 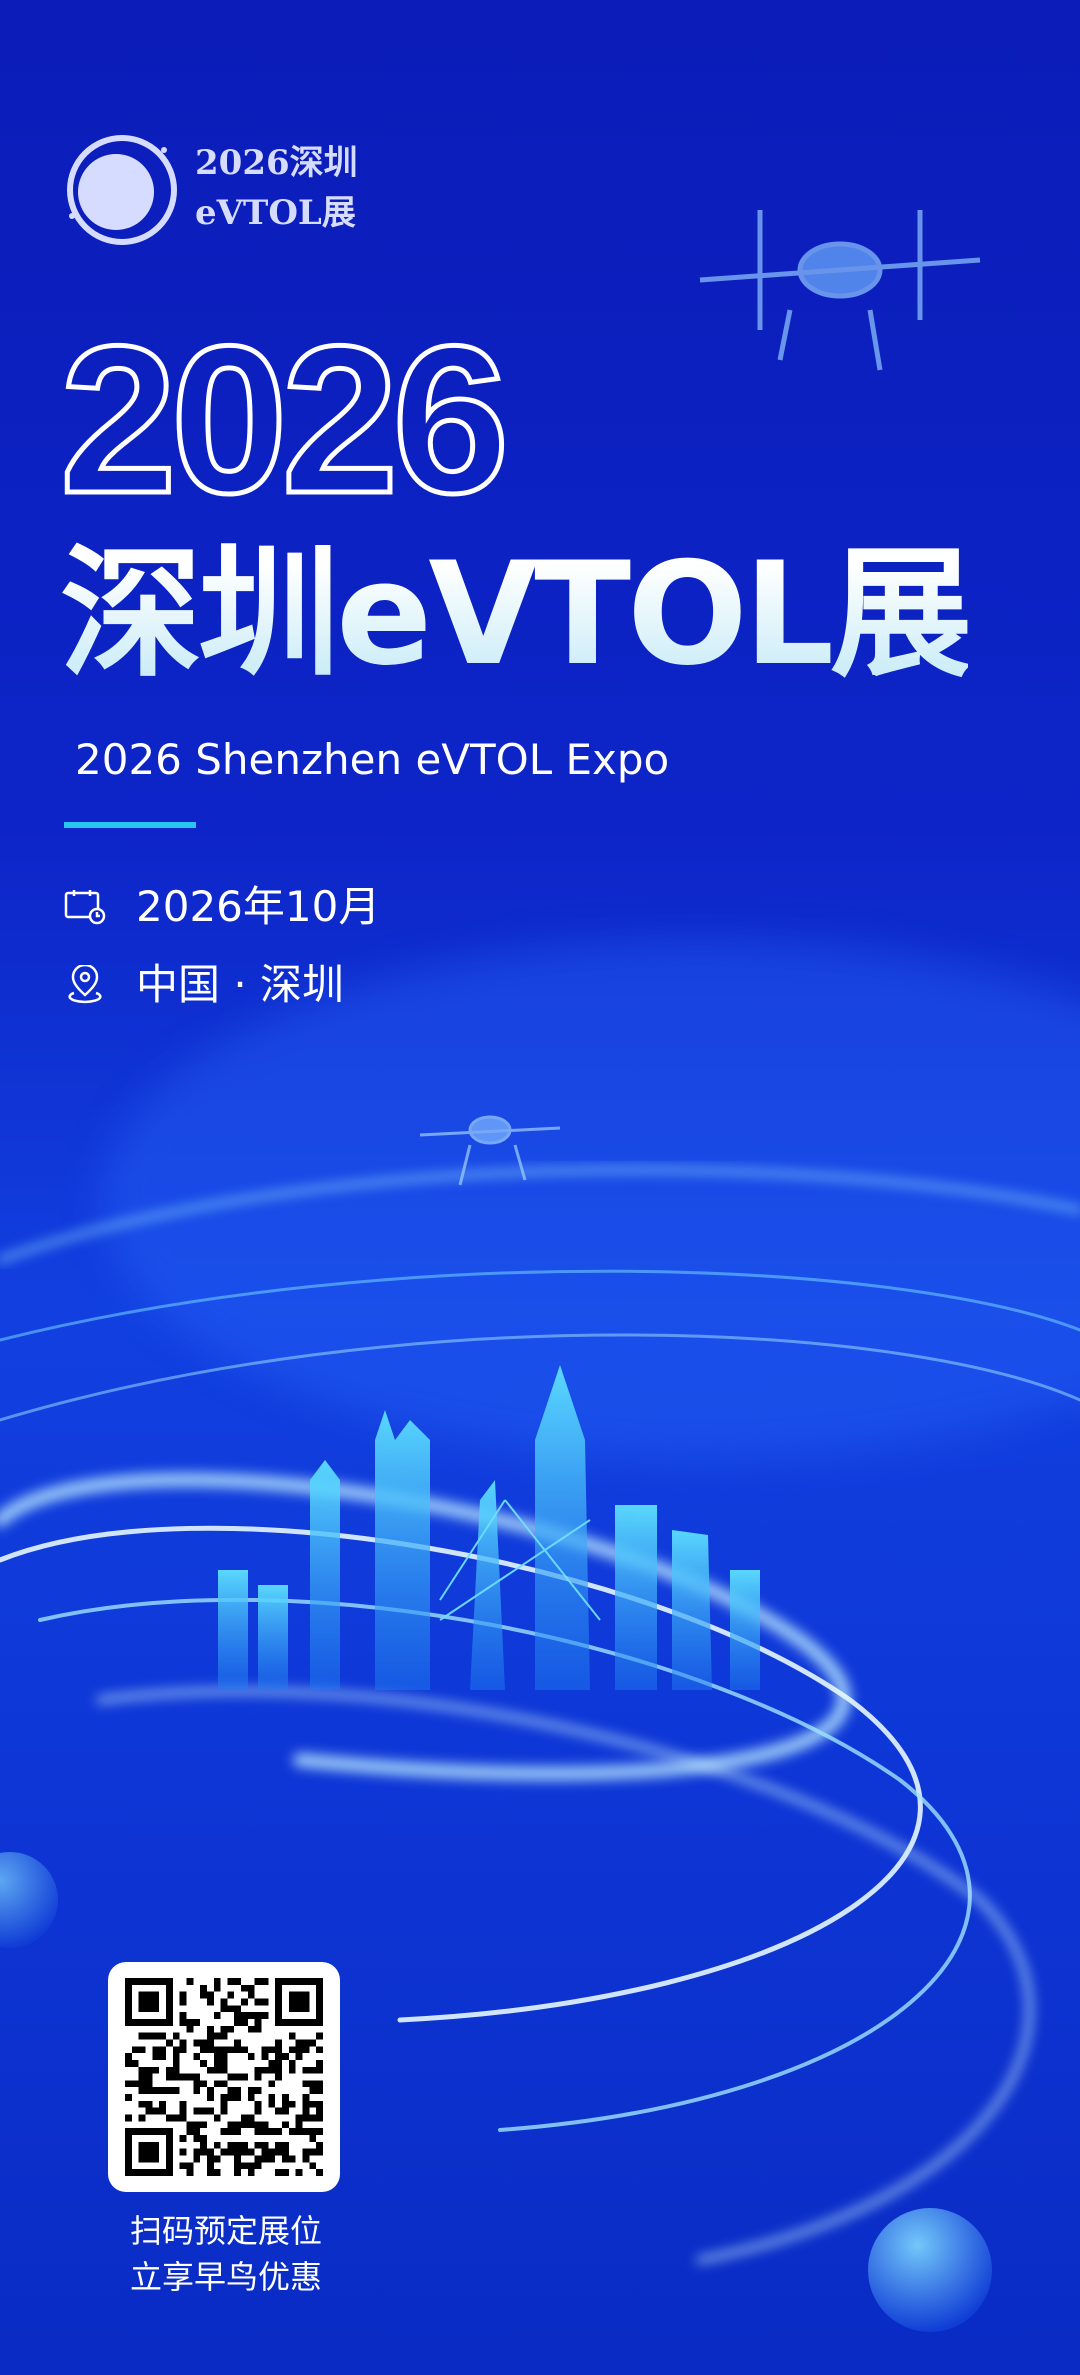 I want to click on qr-caption: 扫码预定展位 立享早鸟优惠, so click(x=226, y=2254).